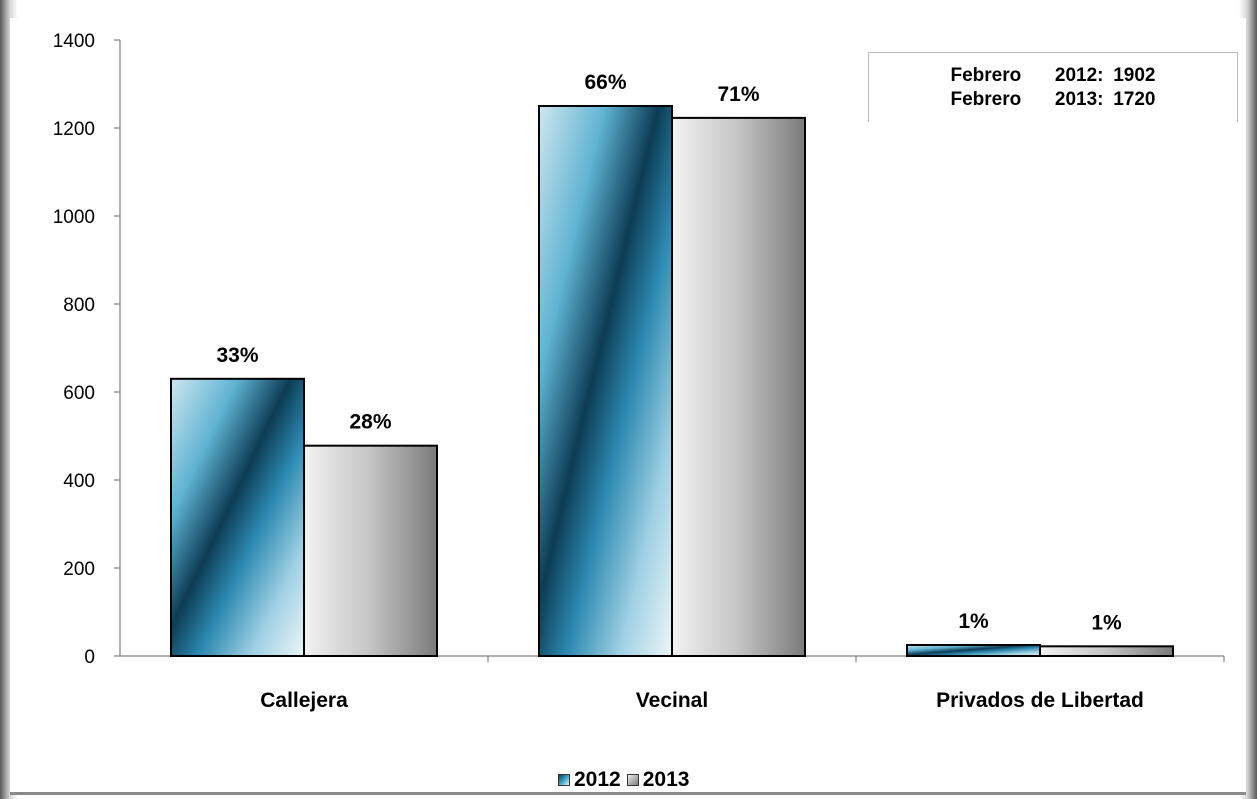  I want to click on totals-value: 1902, so click(1134, 75).